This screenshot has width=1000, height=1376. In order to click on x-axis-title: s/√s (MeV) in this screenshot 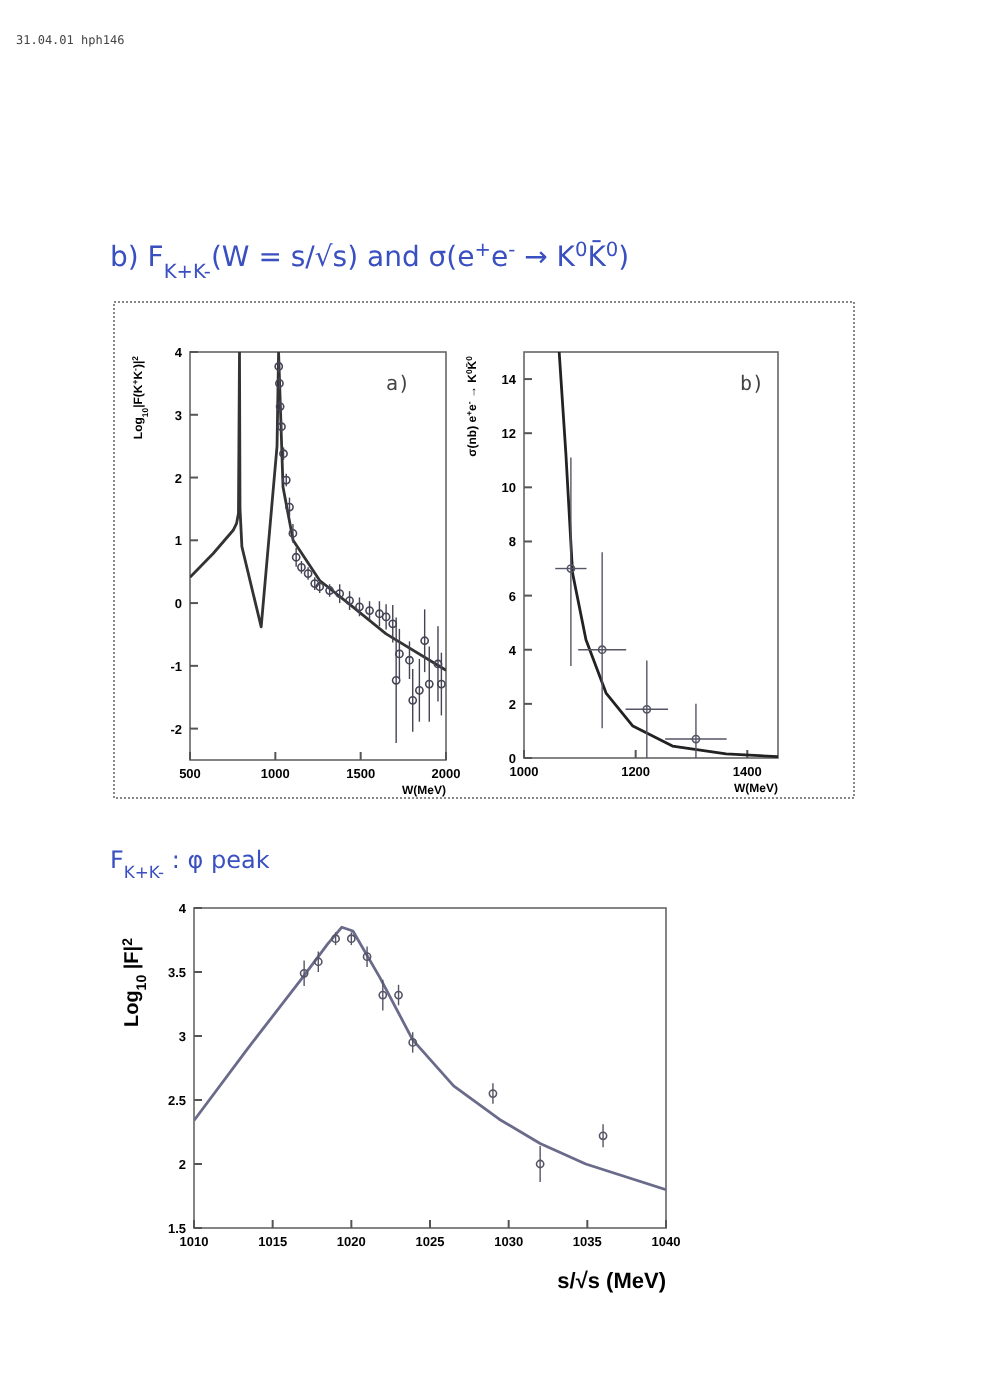, I will do `click(612, 1282)`.